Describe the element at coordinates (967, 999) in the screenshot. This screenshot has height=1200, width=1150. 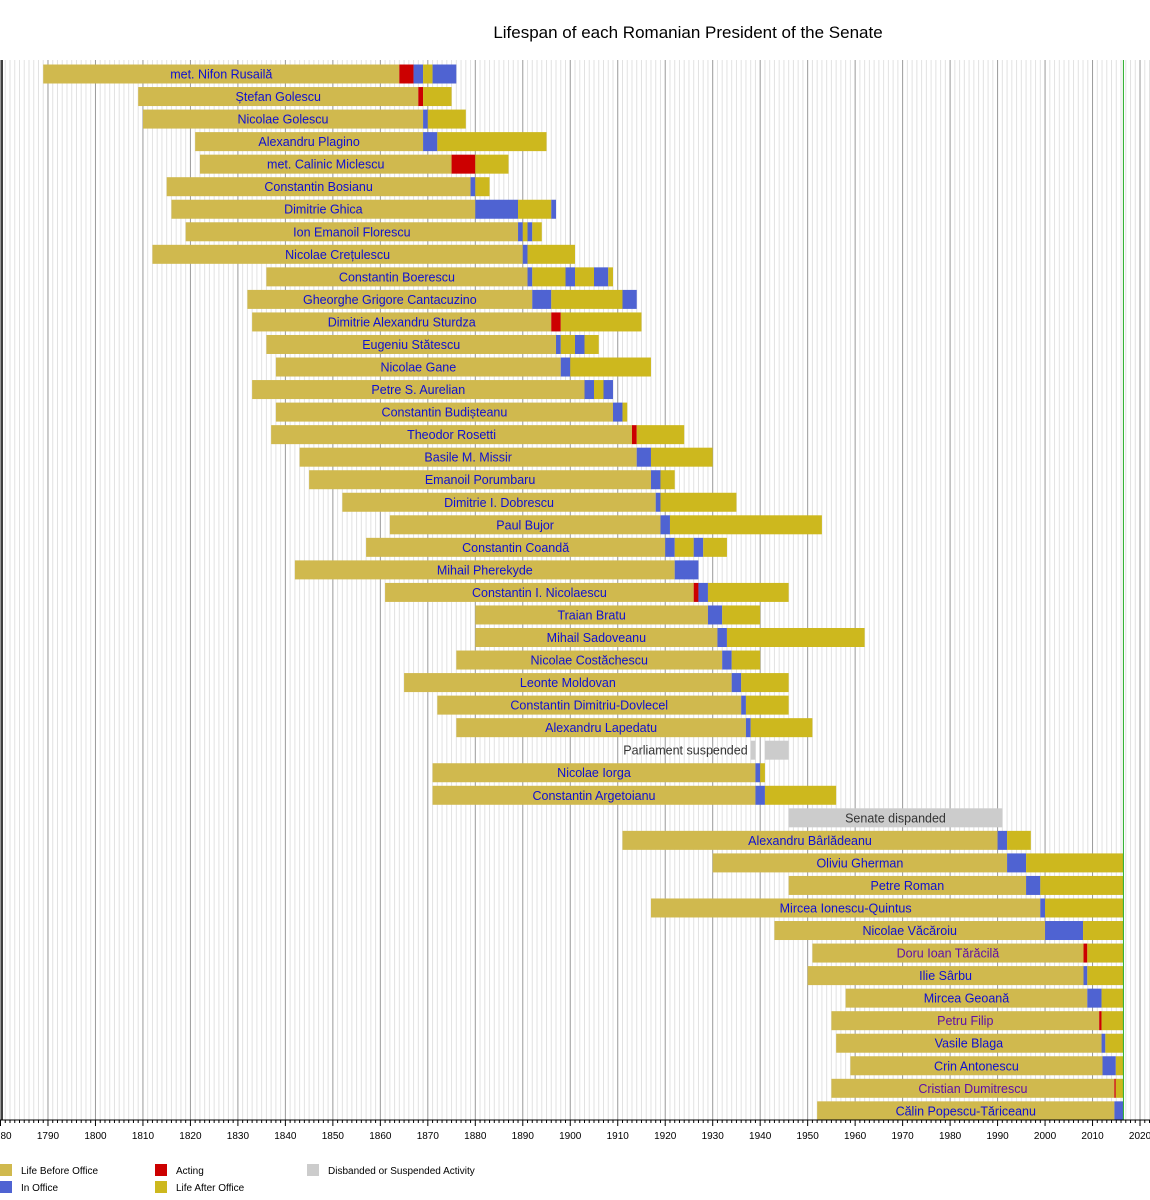
I see `president-name: Mircea Geoană` at that location.